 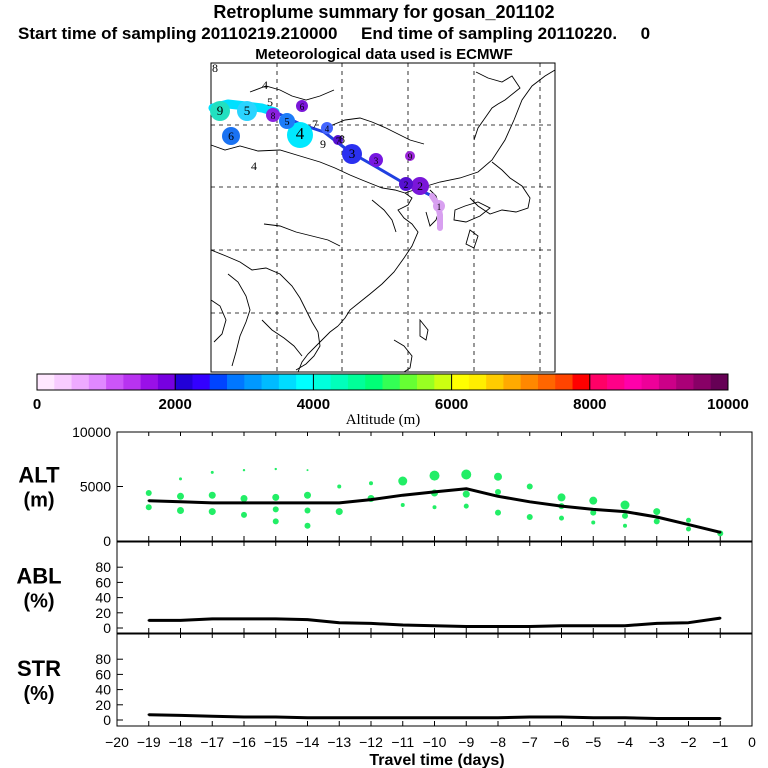 I want to click on x-tick-label: −6, so click(x=562, y=742).